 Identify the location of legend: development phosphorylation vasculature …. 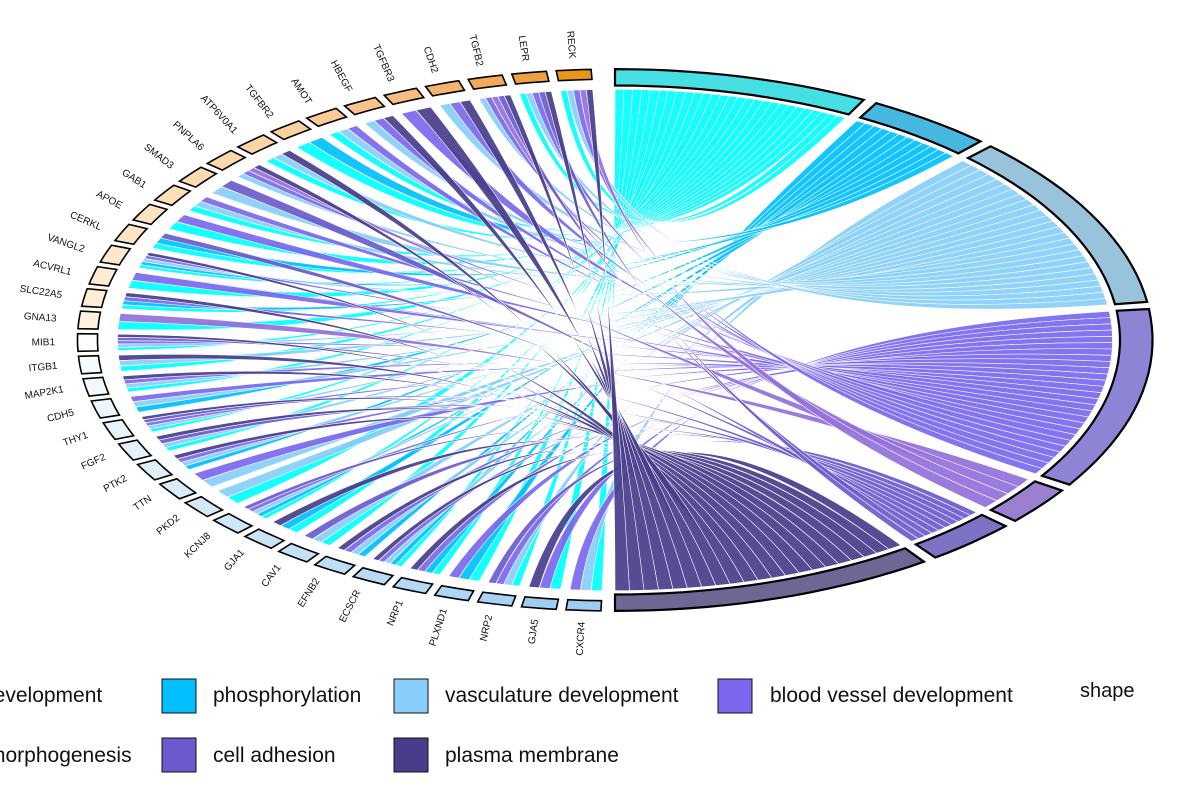
(567, 725).